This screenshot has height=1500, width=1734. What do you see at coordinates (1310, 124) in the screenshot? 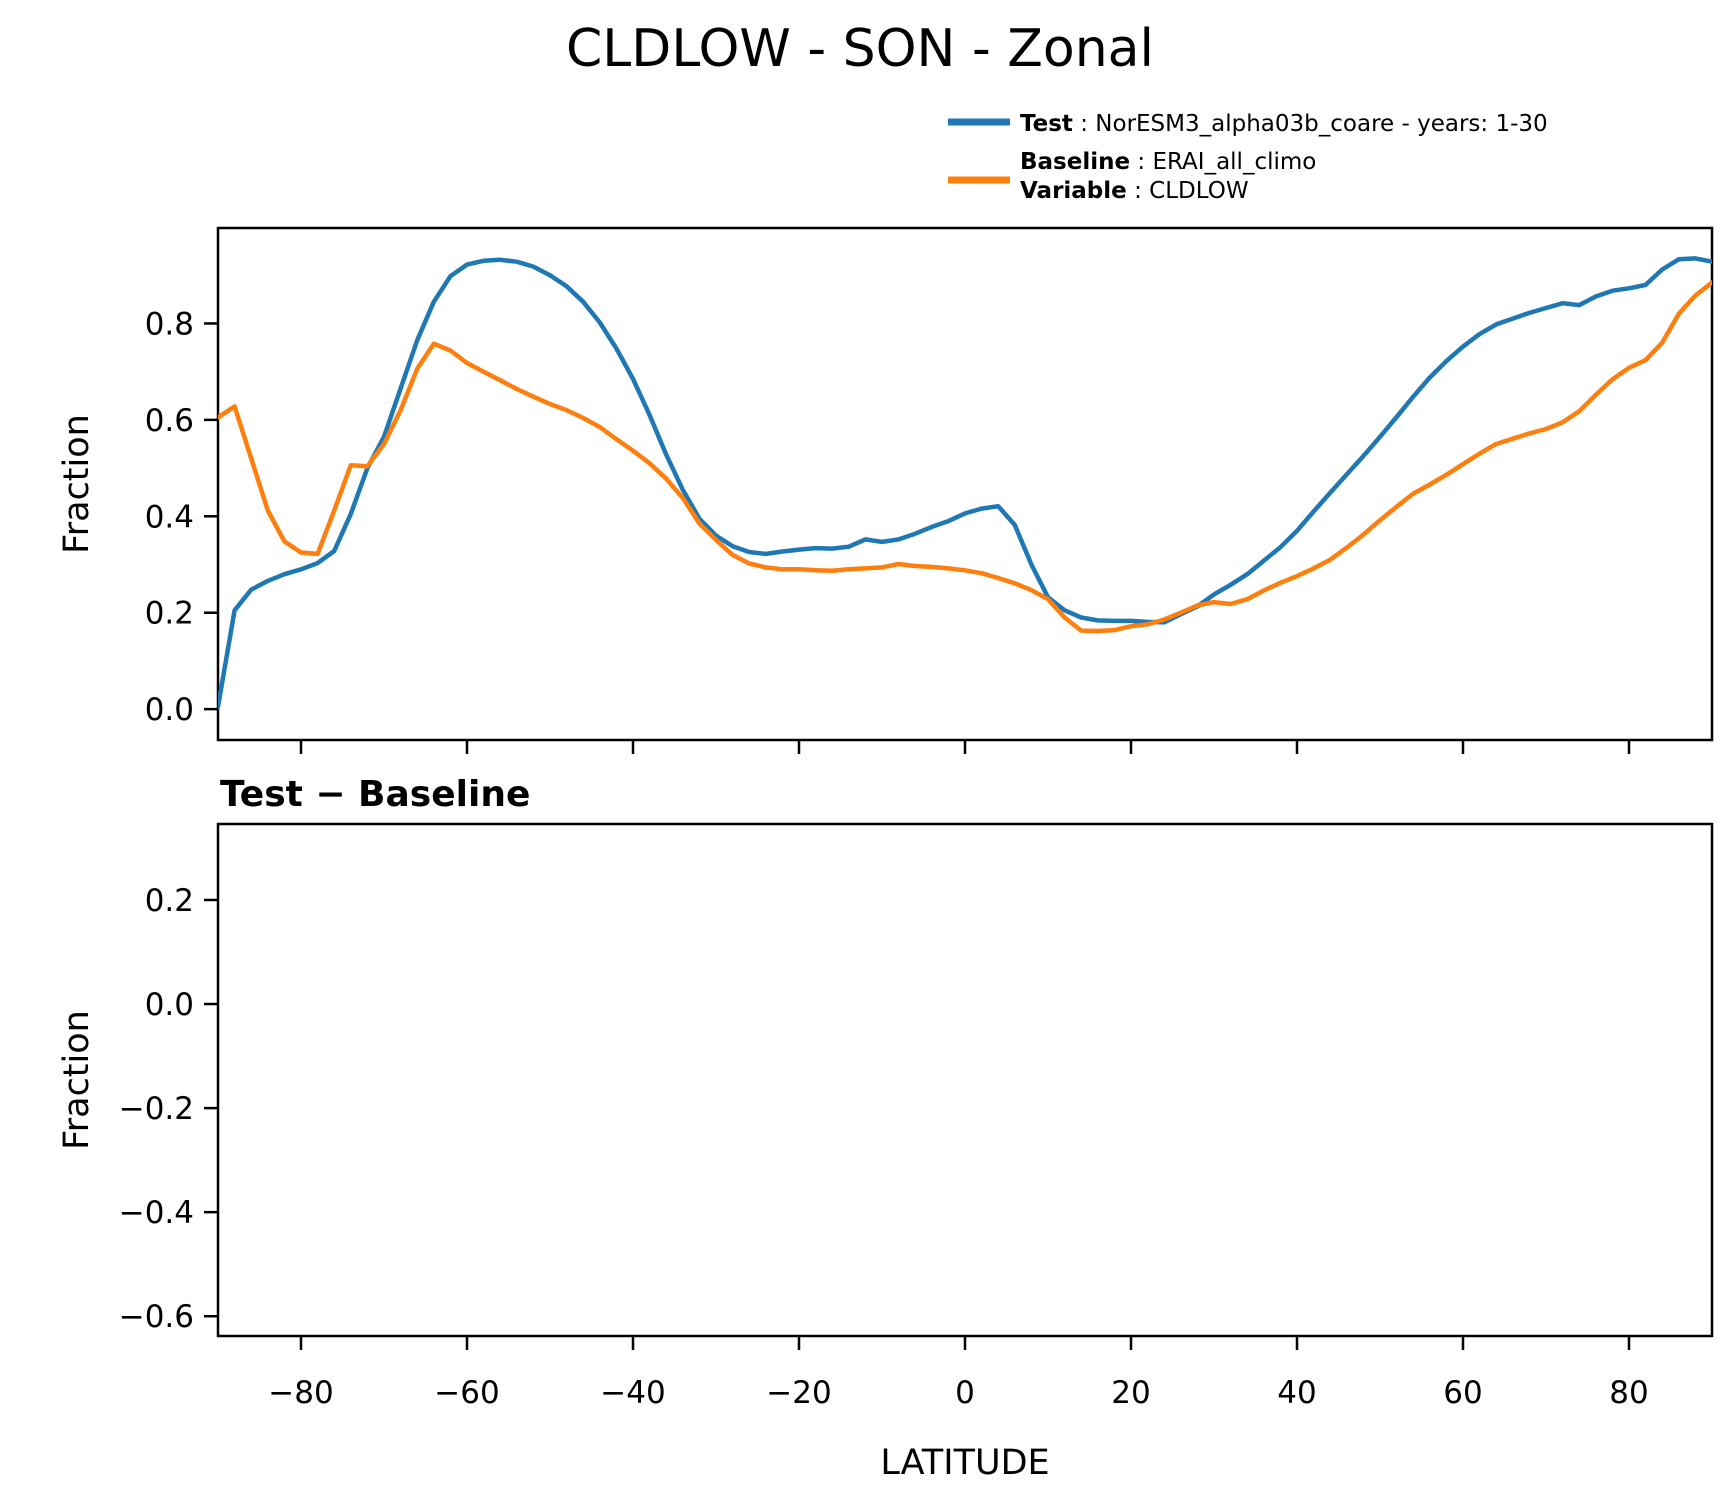
I see `legend-test-label-text: : NorESM3_alpha03b_coare - years: 1-30` at bounding box center [1310, 124].